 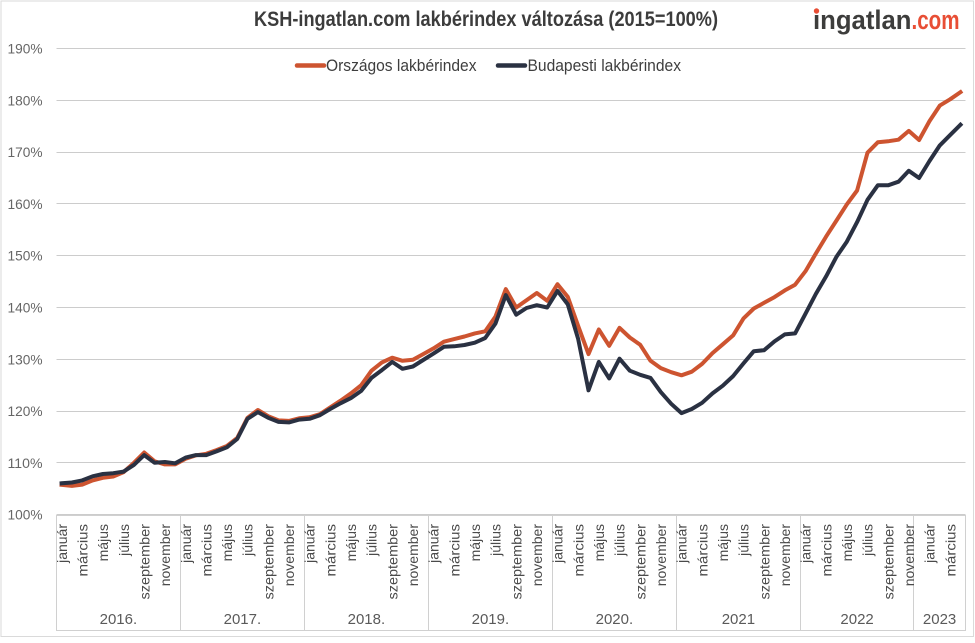 I want to click on svg-text: 140%, so click(x=25, y=308).